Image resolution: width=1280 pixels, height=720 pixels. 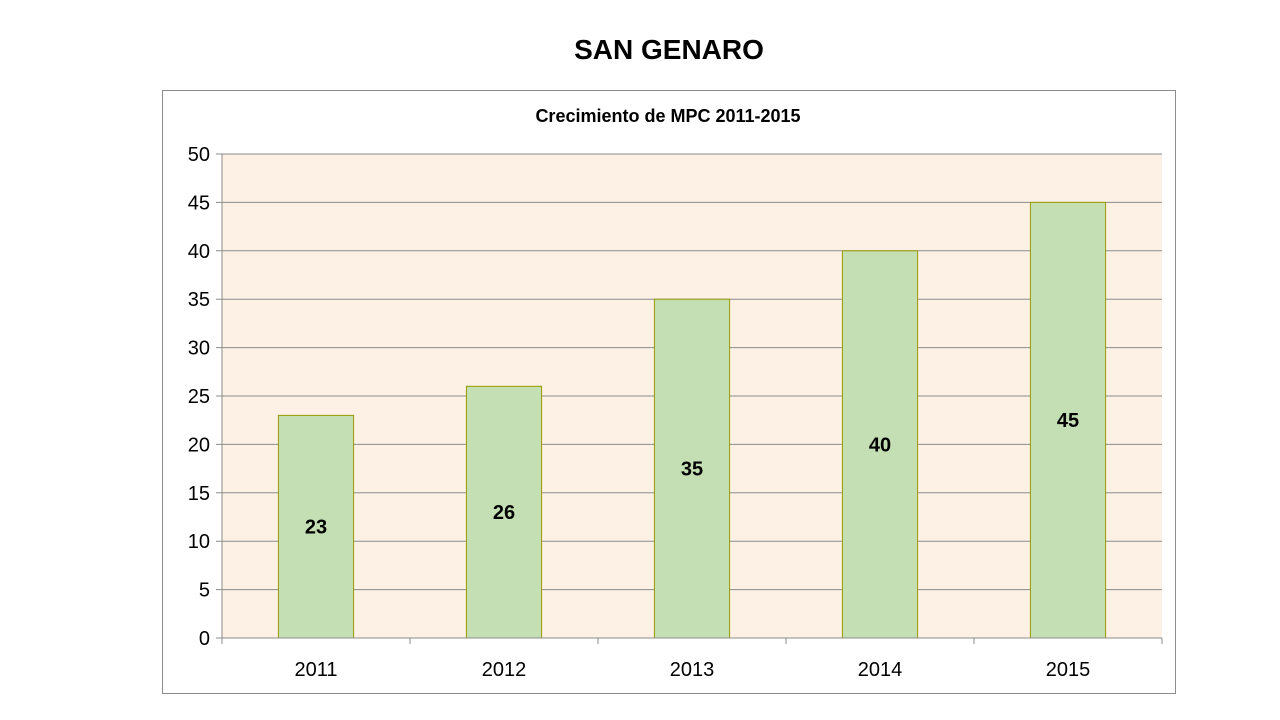 What do you see at coordinates (199, 252) in the screenshot?
I see `y-tick-label: 40` at bounding box center [199, 252].